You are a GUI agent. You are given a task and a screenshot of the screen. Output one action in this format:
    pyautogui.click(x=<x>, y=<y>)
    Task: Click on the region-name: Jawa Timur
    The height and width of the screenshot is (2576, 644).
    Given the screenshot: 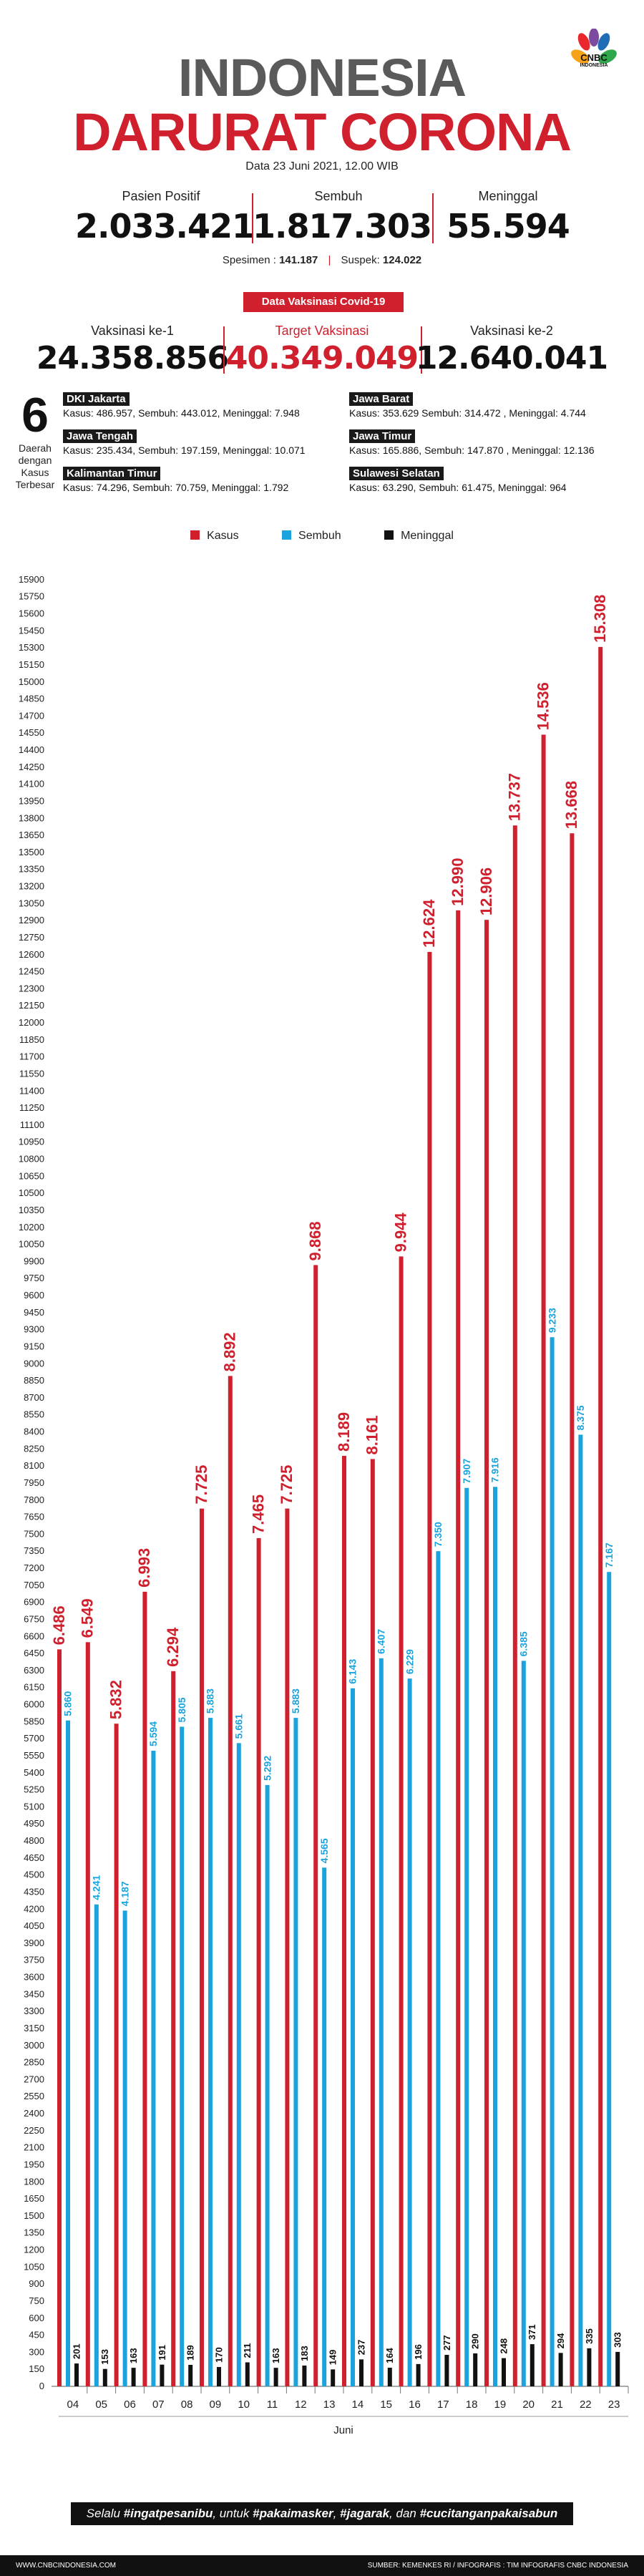 What is the action you would take?
    pyautogui.click(x=382, y=436)
    